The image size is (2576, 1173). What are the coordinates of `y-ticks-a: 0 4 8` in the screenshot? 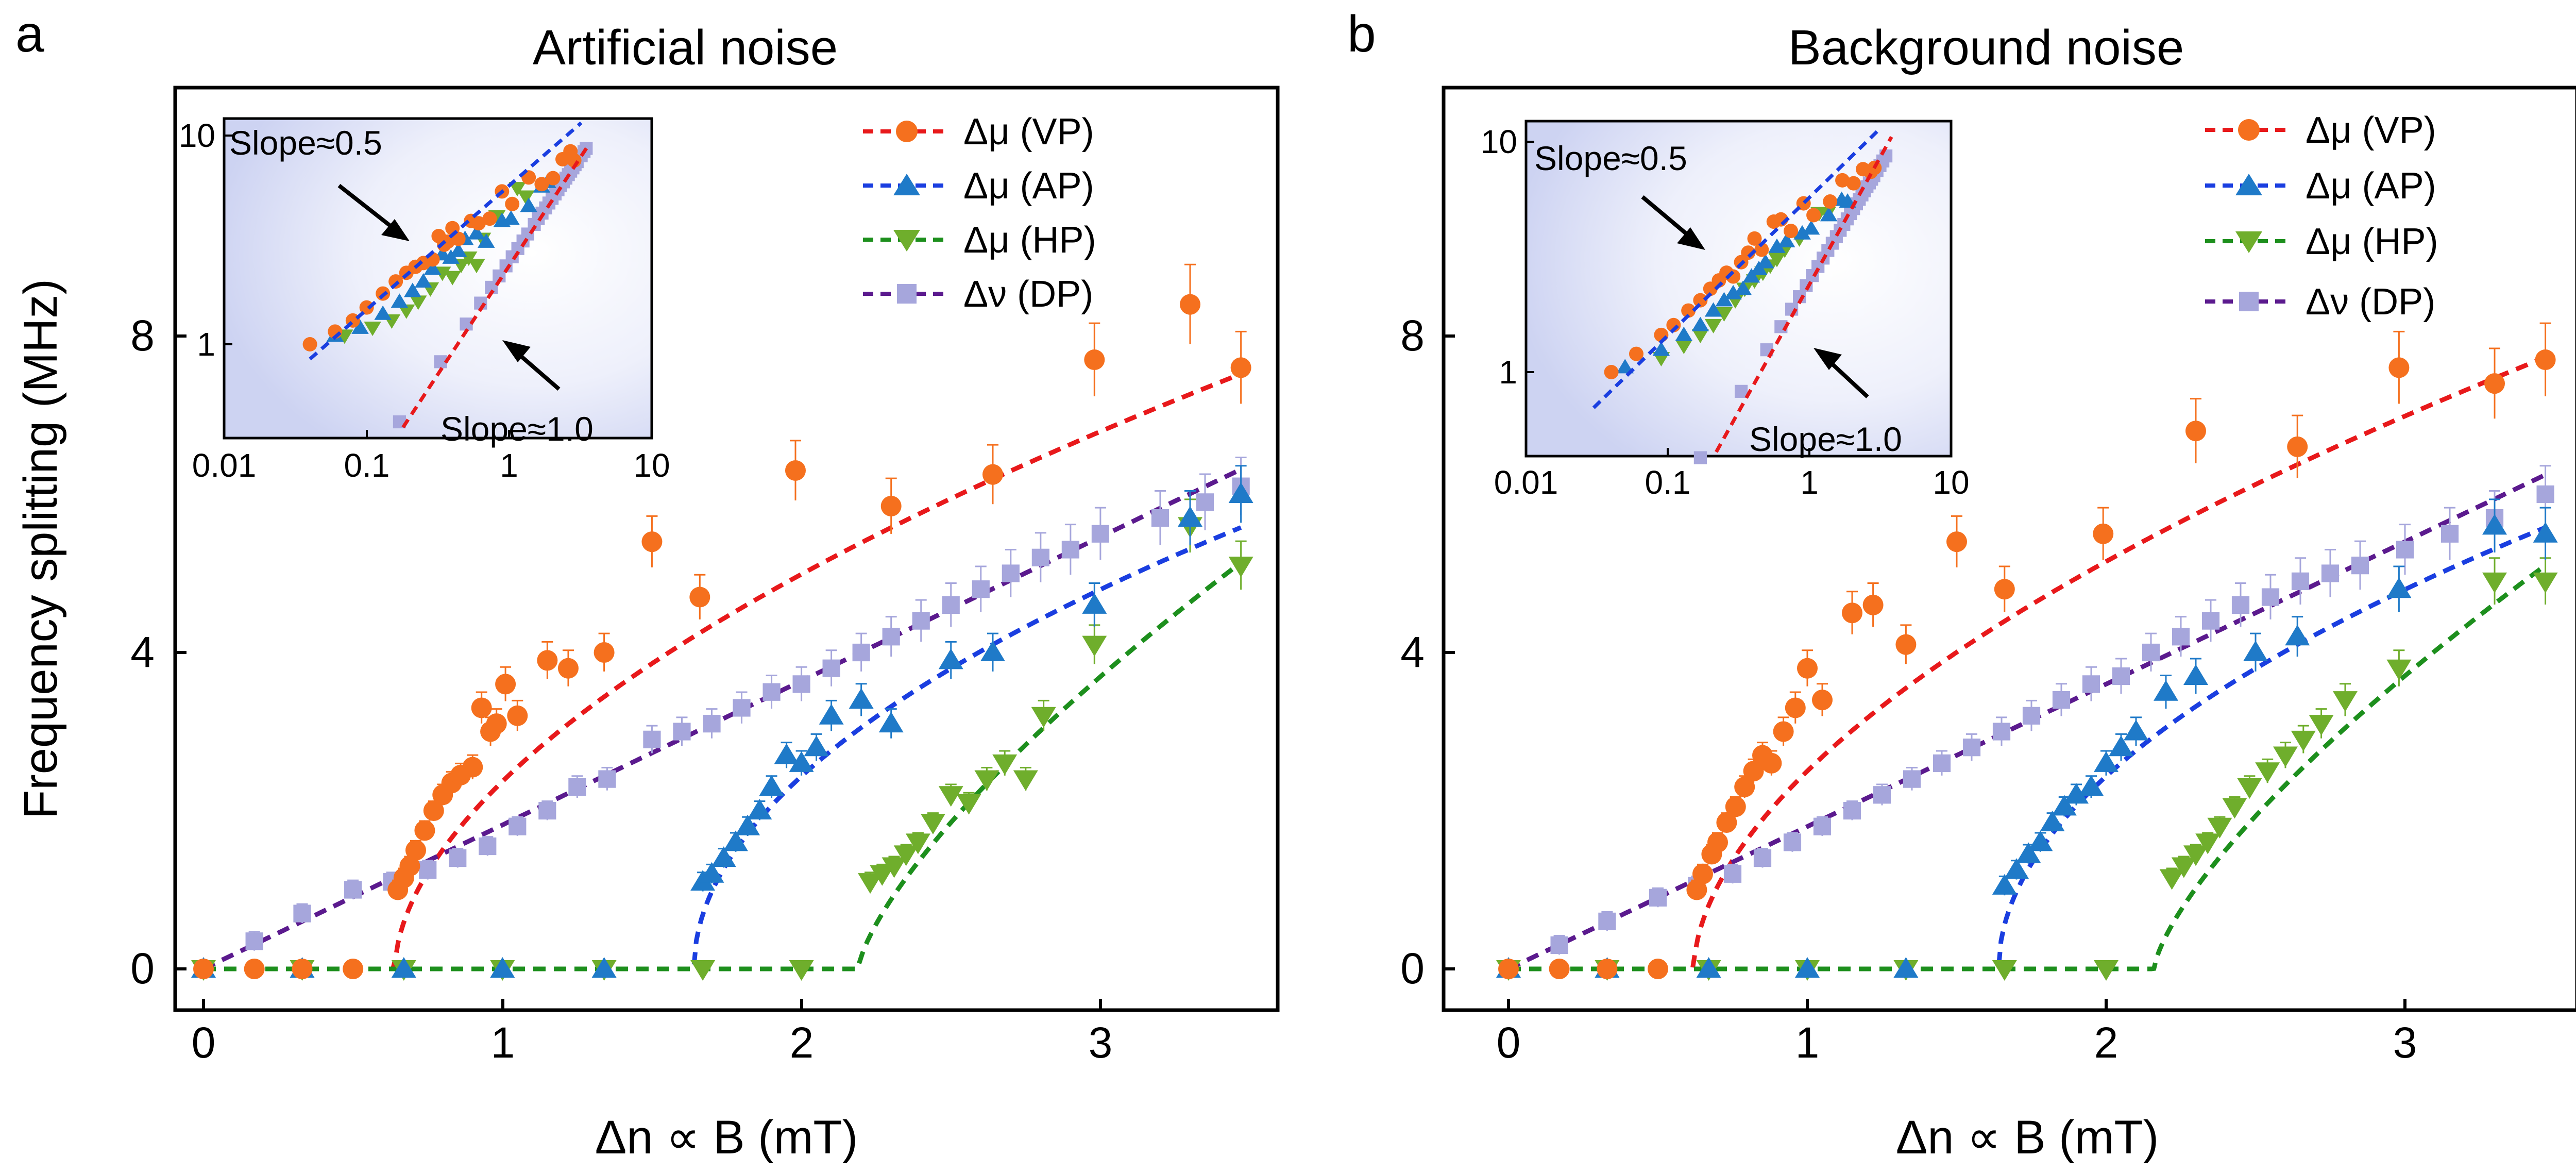 It's located at (158, 652).